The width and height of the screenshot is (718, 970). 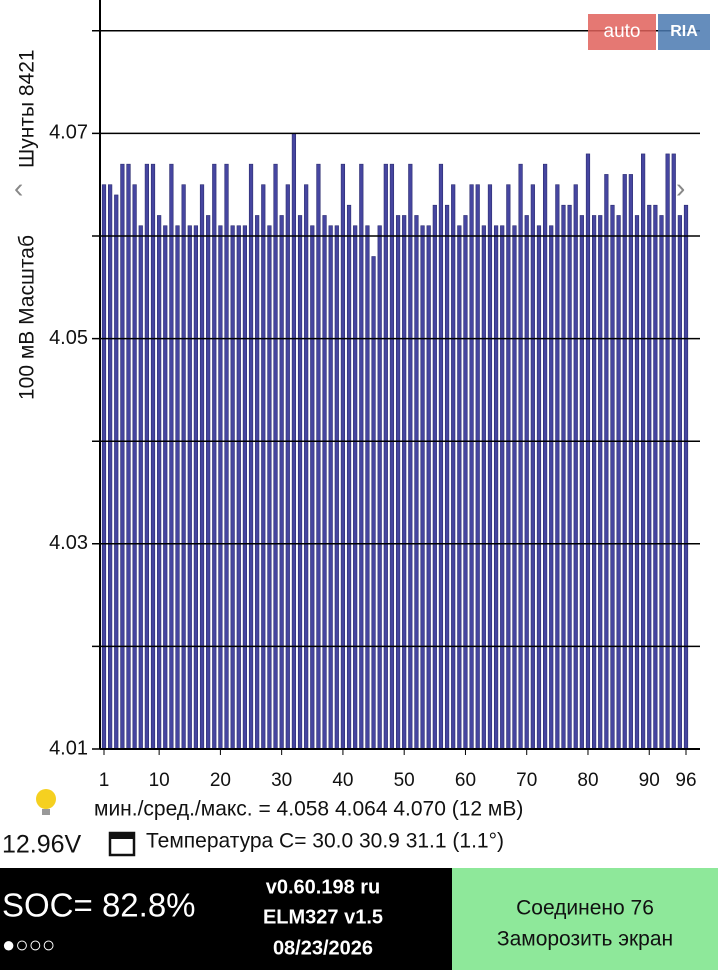 What do you see at coordinates (680, 187) in the screenshot?
I see `next-arrow: ›` at bounding box center [680, 187].